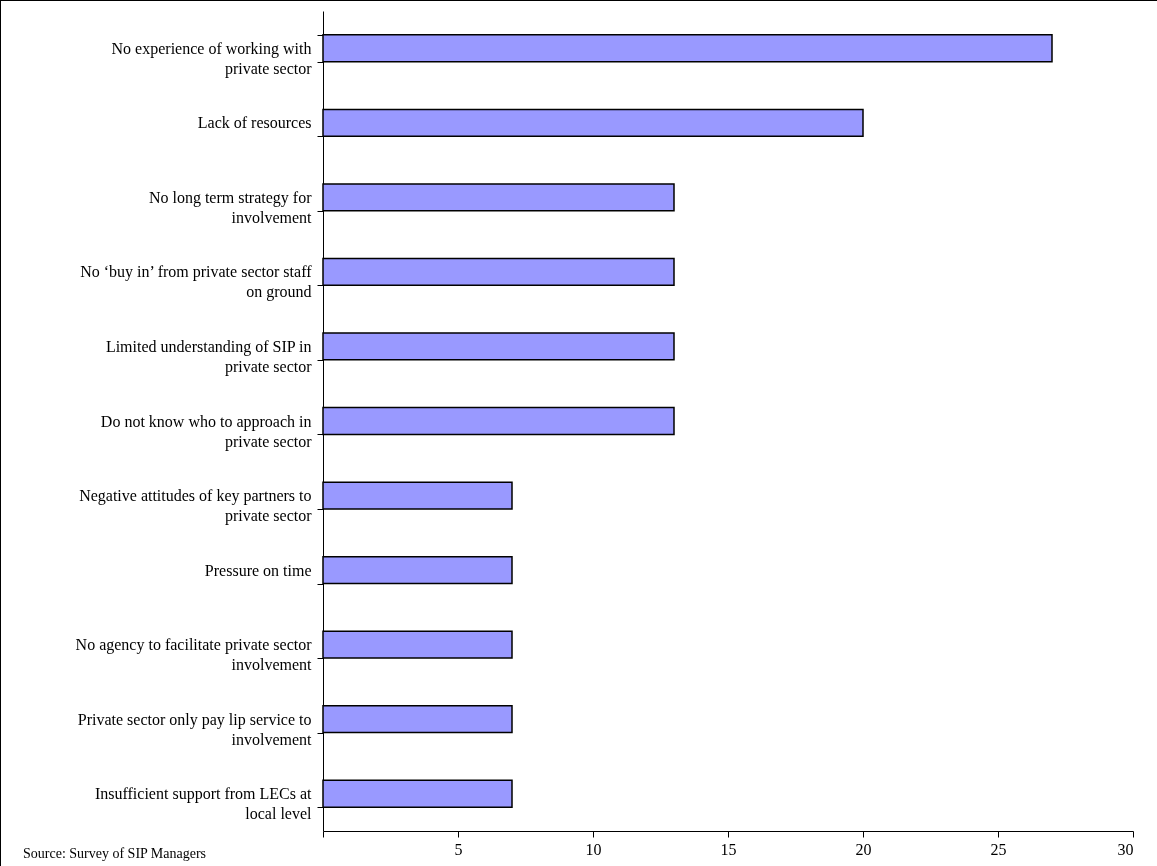 The width and height of the screenshot is (1157, 866). Describe the element at coordinates (998, 849) in the screenshot. I see `x-tick-label: 25` at that location.